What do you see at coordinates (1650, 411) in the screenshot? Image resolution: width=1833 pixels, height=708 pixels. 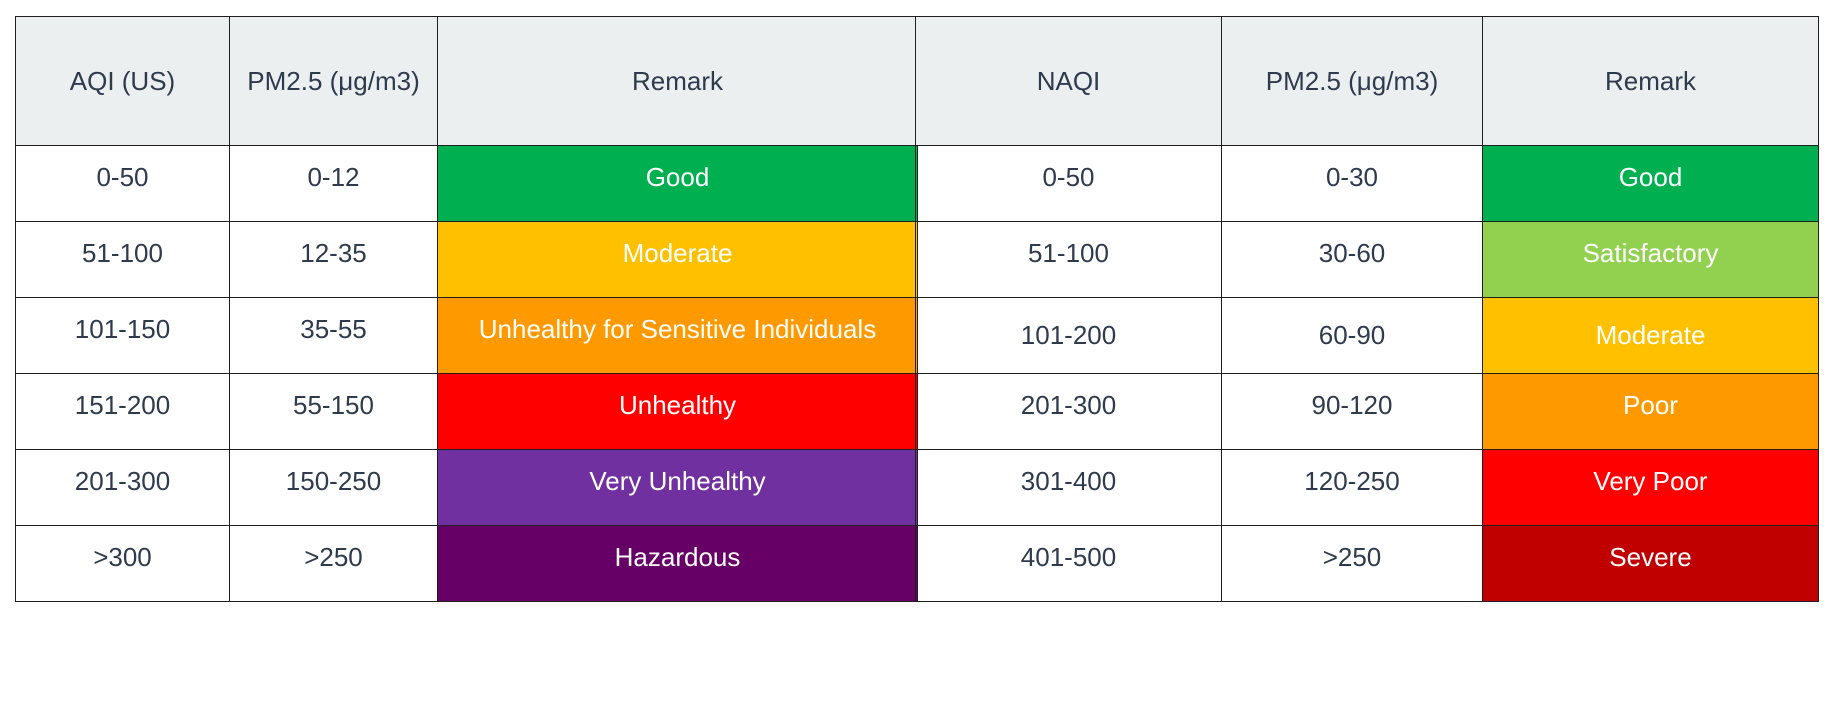 I see `remark-cell: Poor` at bounding box center [1650, 411].